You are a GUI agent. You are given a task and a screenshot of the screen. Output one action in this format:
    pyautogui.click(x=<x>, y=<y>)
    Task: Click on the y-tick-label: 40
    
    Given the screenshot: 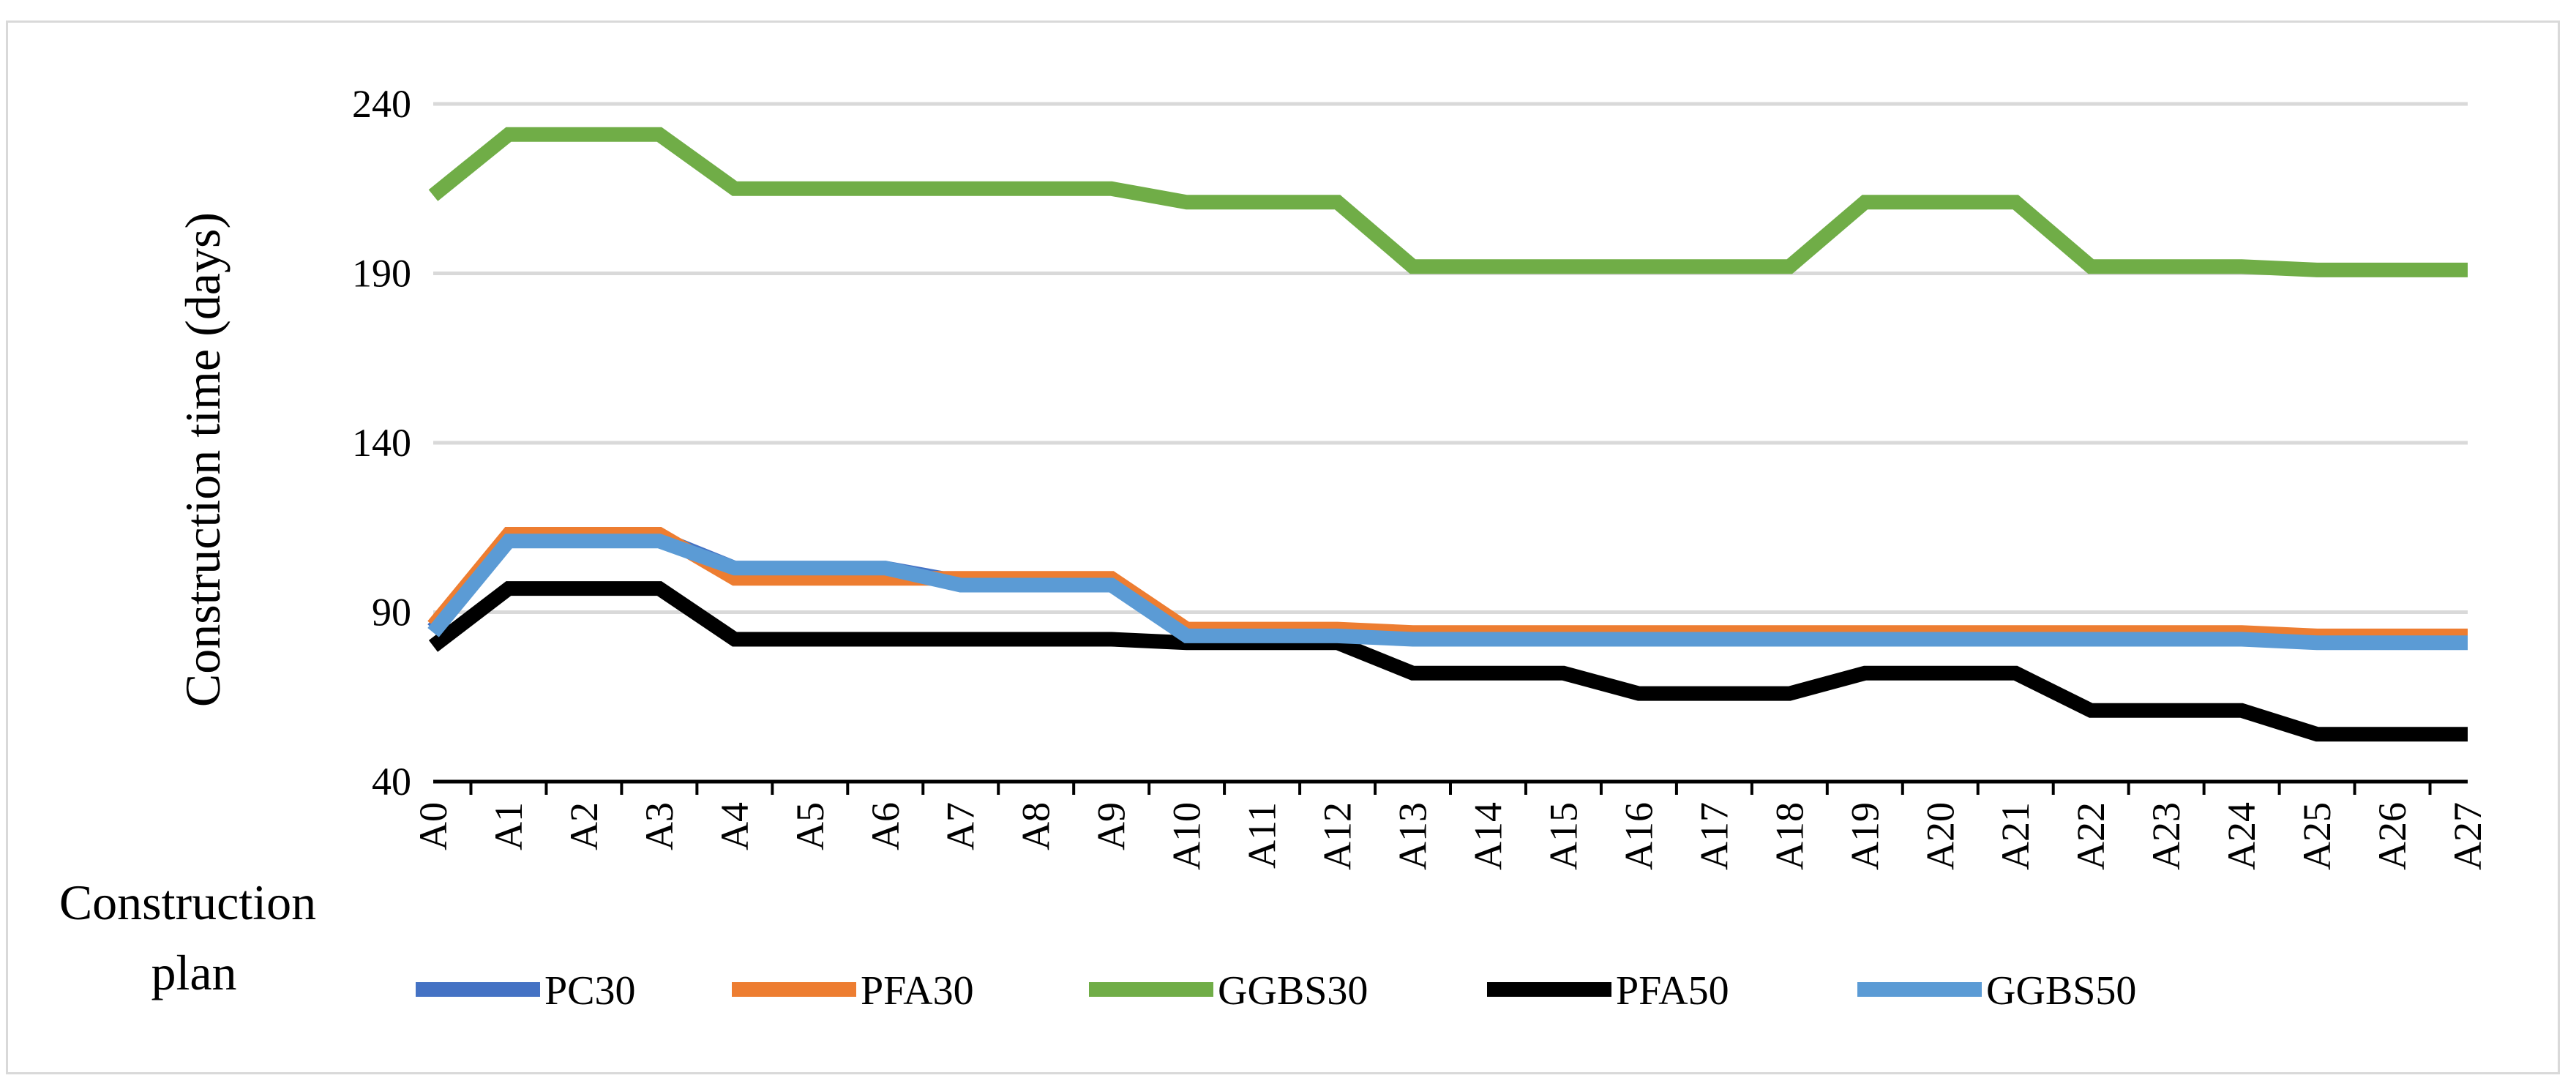 What is the action you would take?
    pyautogui.click(x=391, y=782)
    